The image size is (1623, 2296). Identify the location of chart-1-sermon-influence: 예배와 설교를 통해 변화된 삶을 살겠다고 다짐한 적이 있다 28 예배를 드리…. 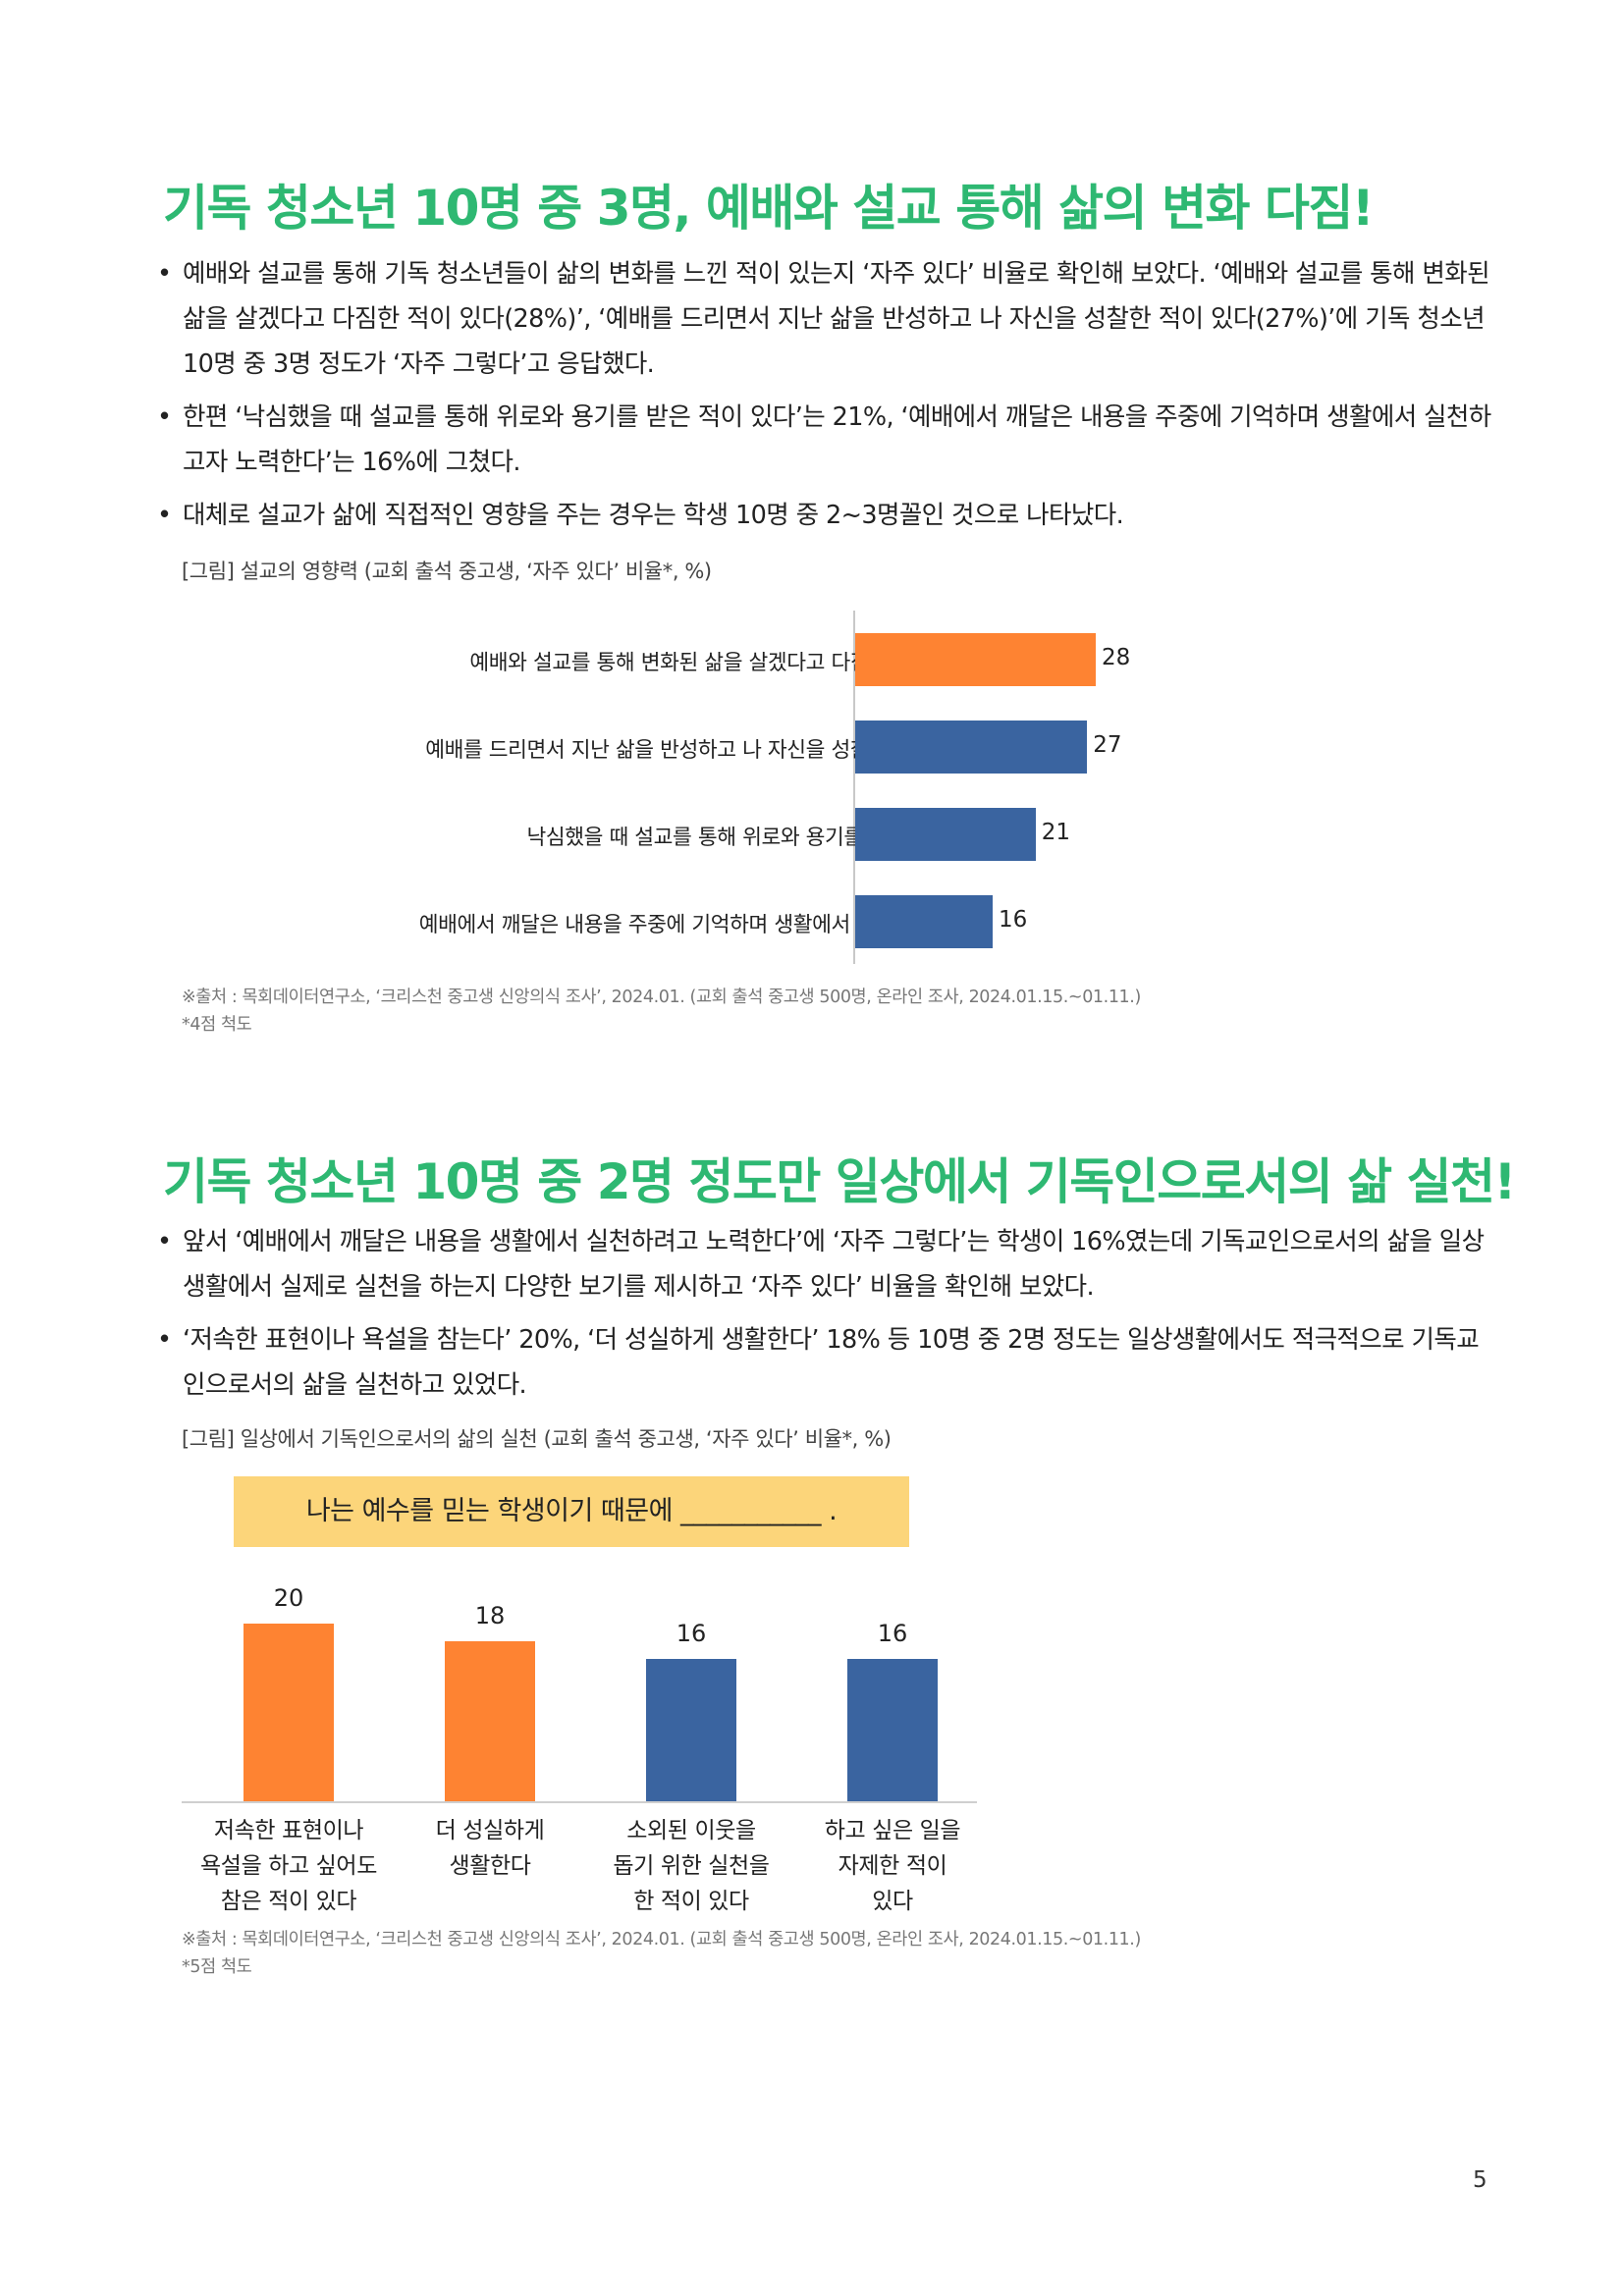
(707, 787).